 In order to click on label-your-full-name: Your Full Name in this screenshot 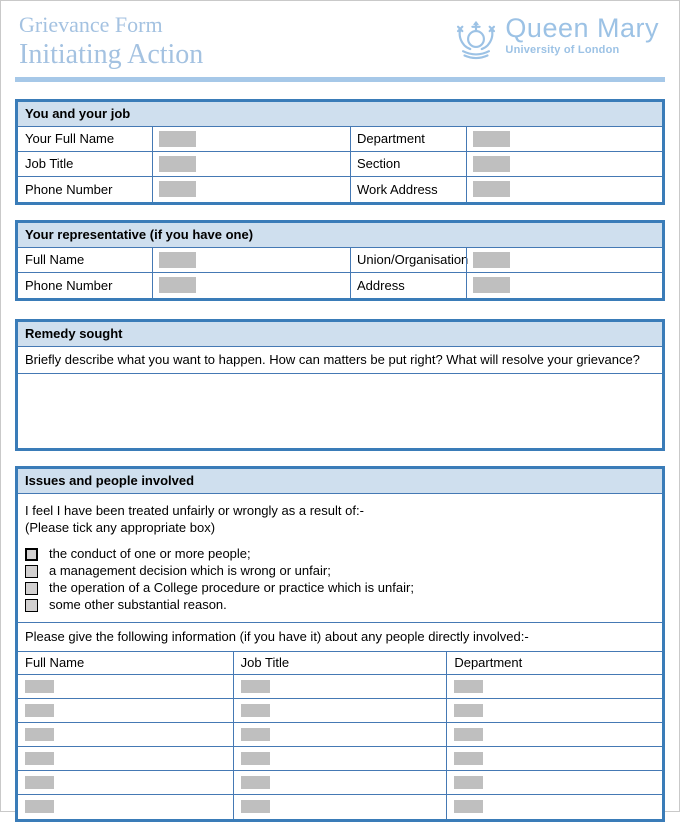, I will do `click(85, 139)`.